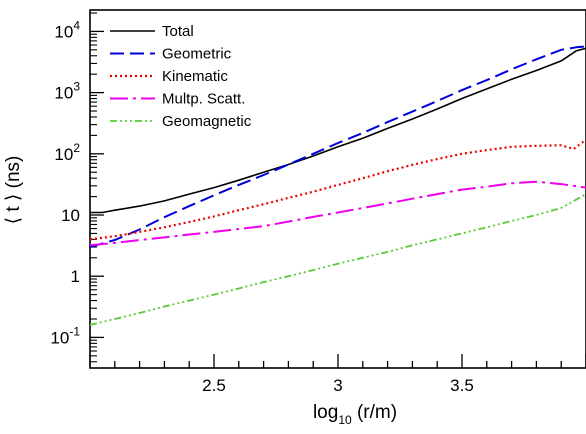  What do you see at coordinates (75, 276) in the screenshot?
I see `y-tick-label: 1` at bounding box center [75, 276].